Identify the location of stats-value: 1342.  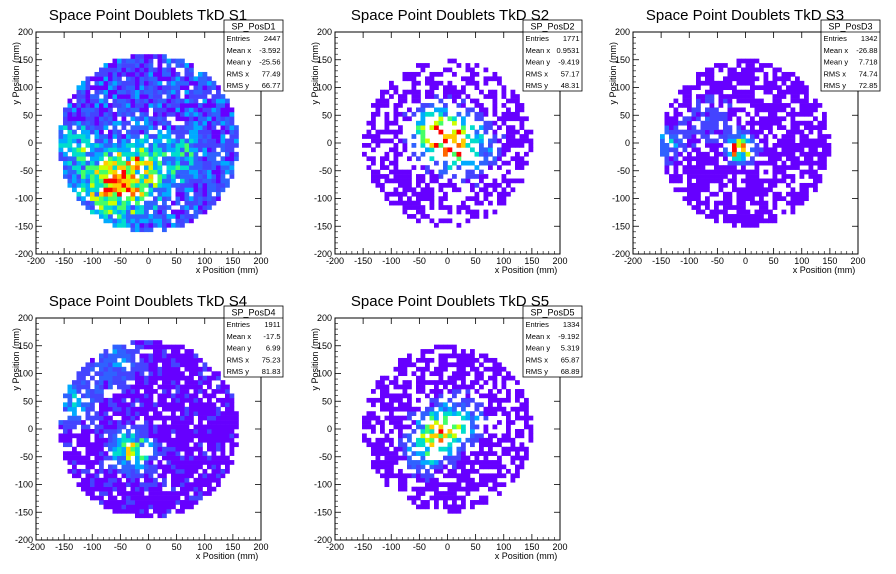
(869, 38).